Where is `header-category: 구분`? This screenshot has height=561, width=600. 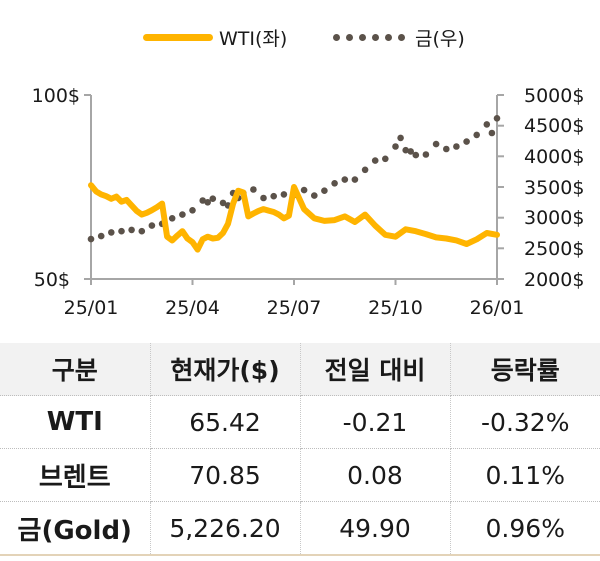
header-category: 구분 is located at coordinates (75, 369).